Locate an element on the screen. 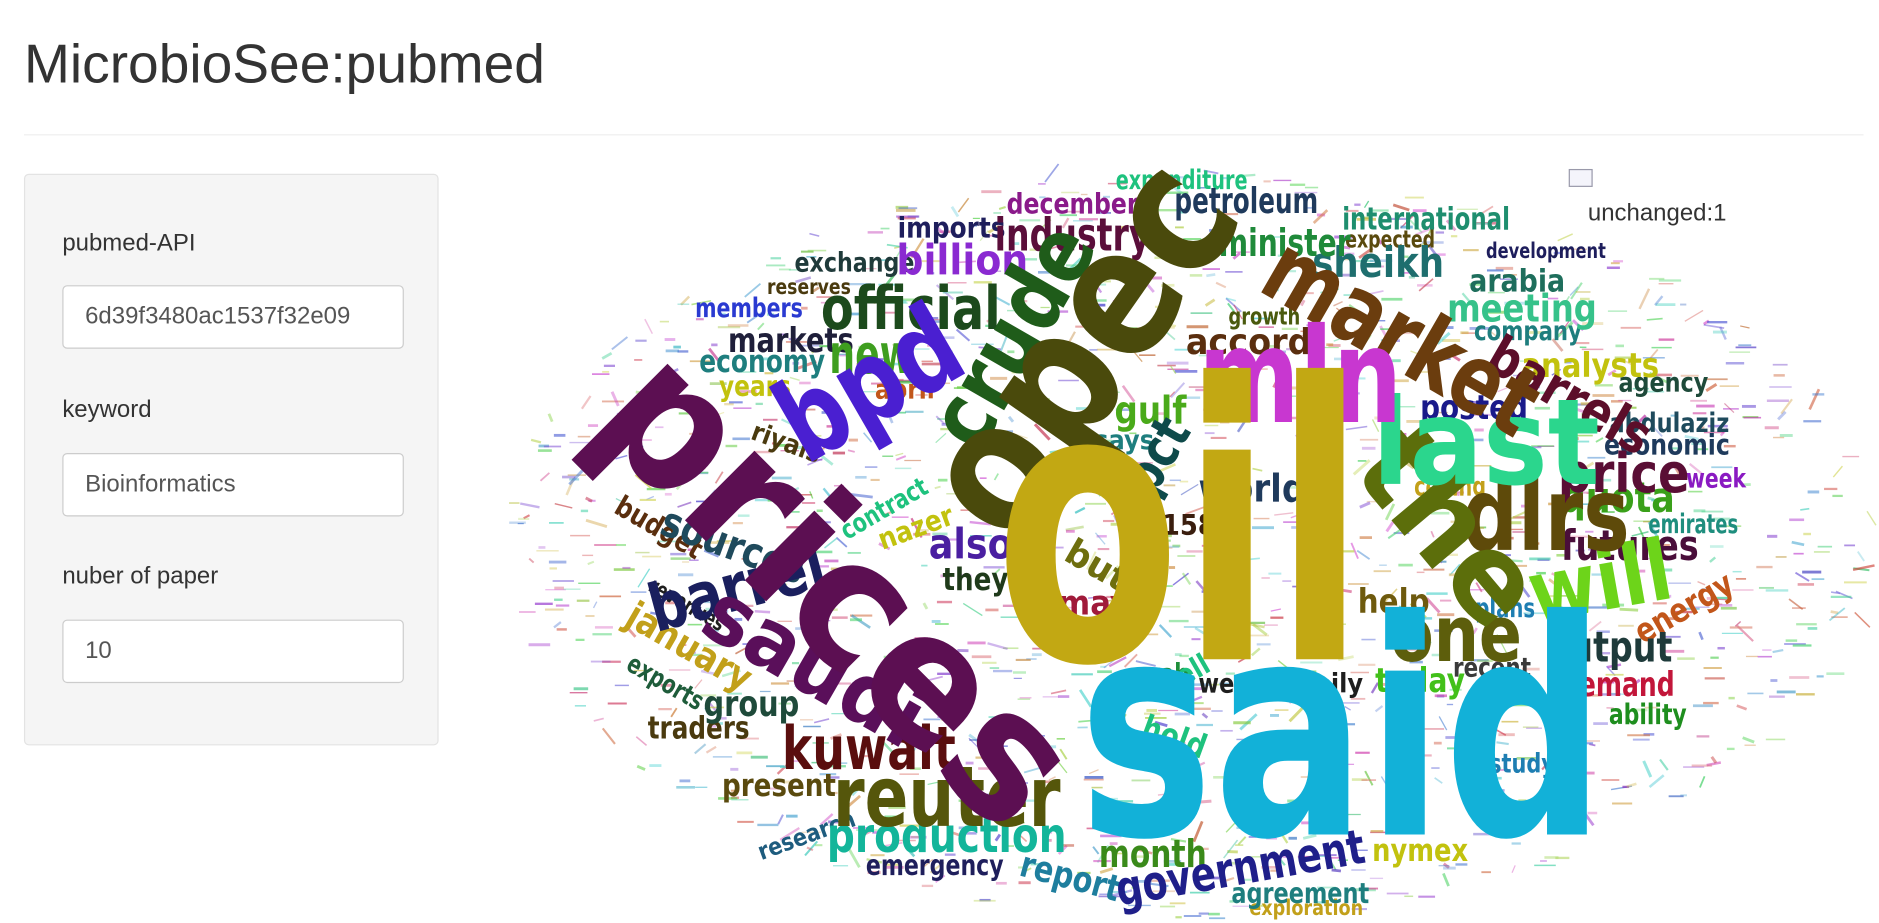 The image size is (1879, 923). cloud-word: ceiling is located at coordinates (1450, 488).